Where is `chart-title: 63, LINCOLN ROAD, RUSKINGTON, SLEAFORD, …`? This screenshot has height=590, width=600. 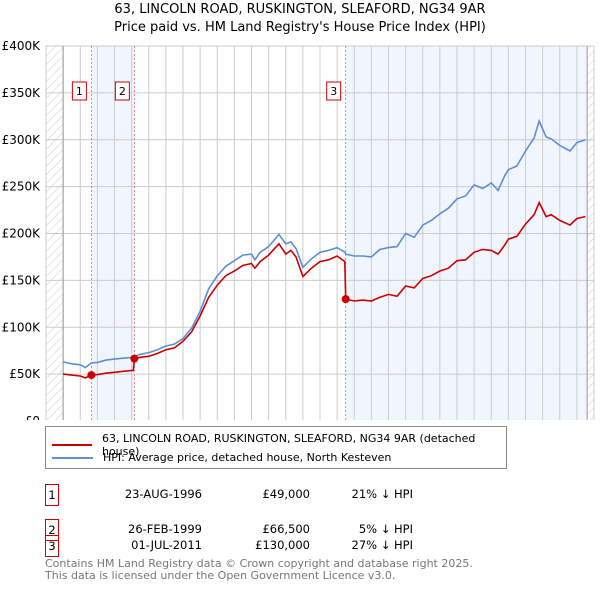 chart-title: 63, LINCOLN ROAD, RUSKINGTON, SLEAFORD, … is located at coordinates (300, 9).